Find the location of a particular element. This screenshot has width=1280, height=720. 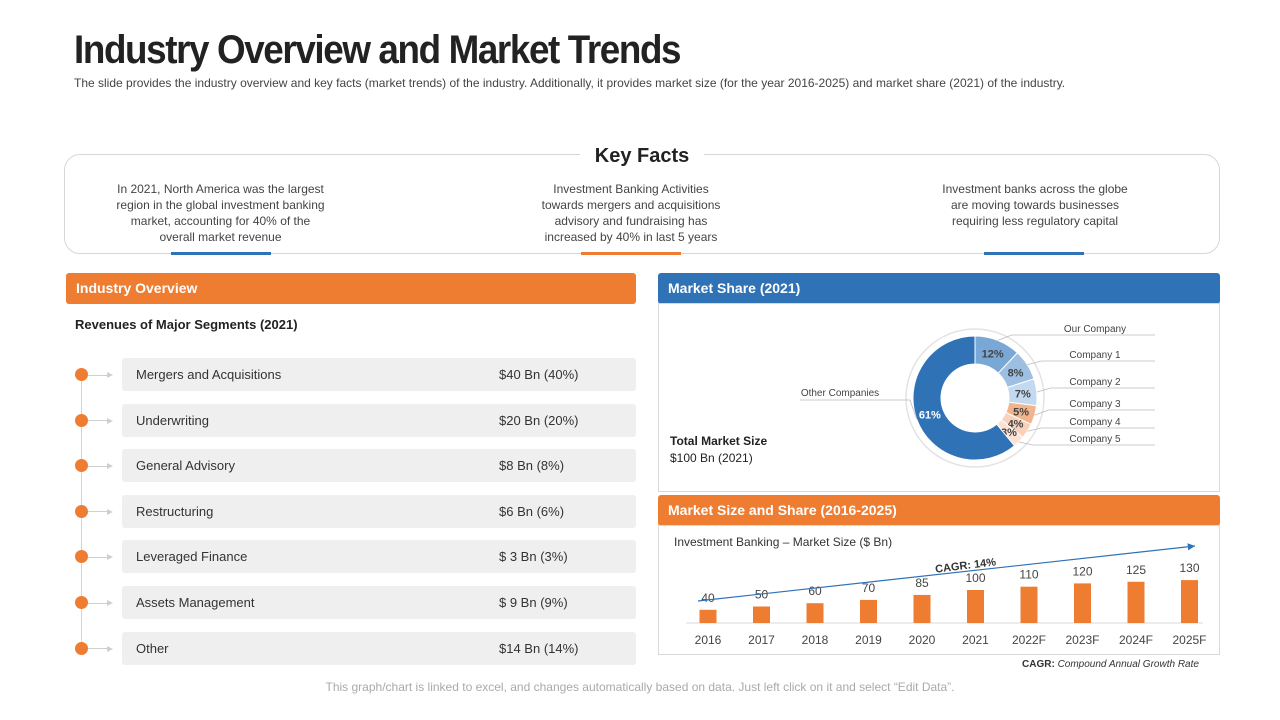

donut-outer-ring is located at coordinates (975, 398).